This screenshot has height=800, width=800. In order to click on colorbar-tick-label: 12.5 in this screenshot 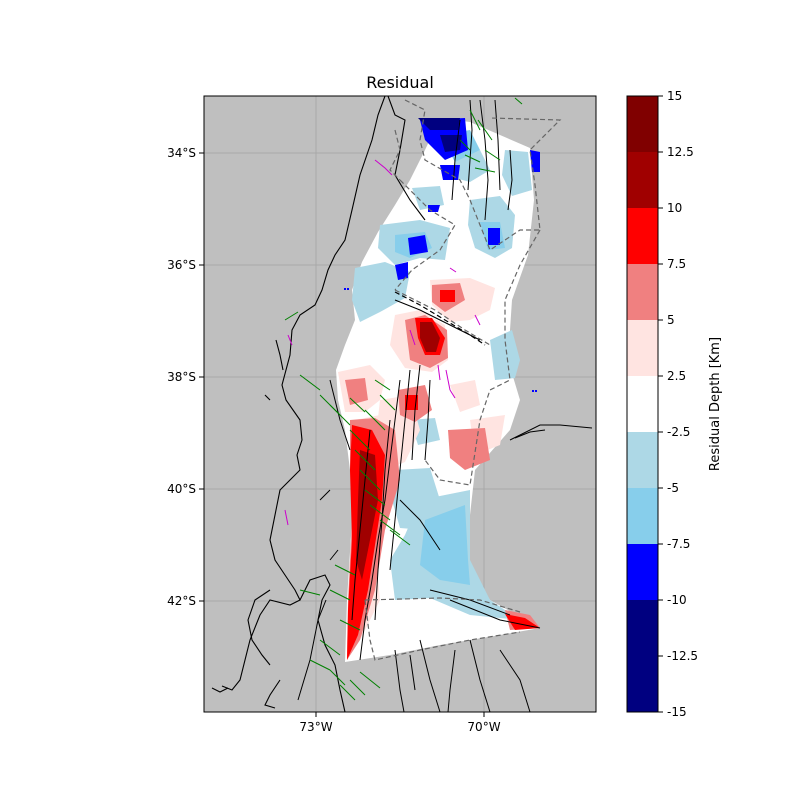, I will do `click(680, 152)`.